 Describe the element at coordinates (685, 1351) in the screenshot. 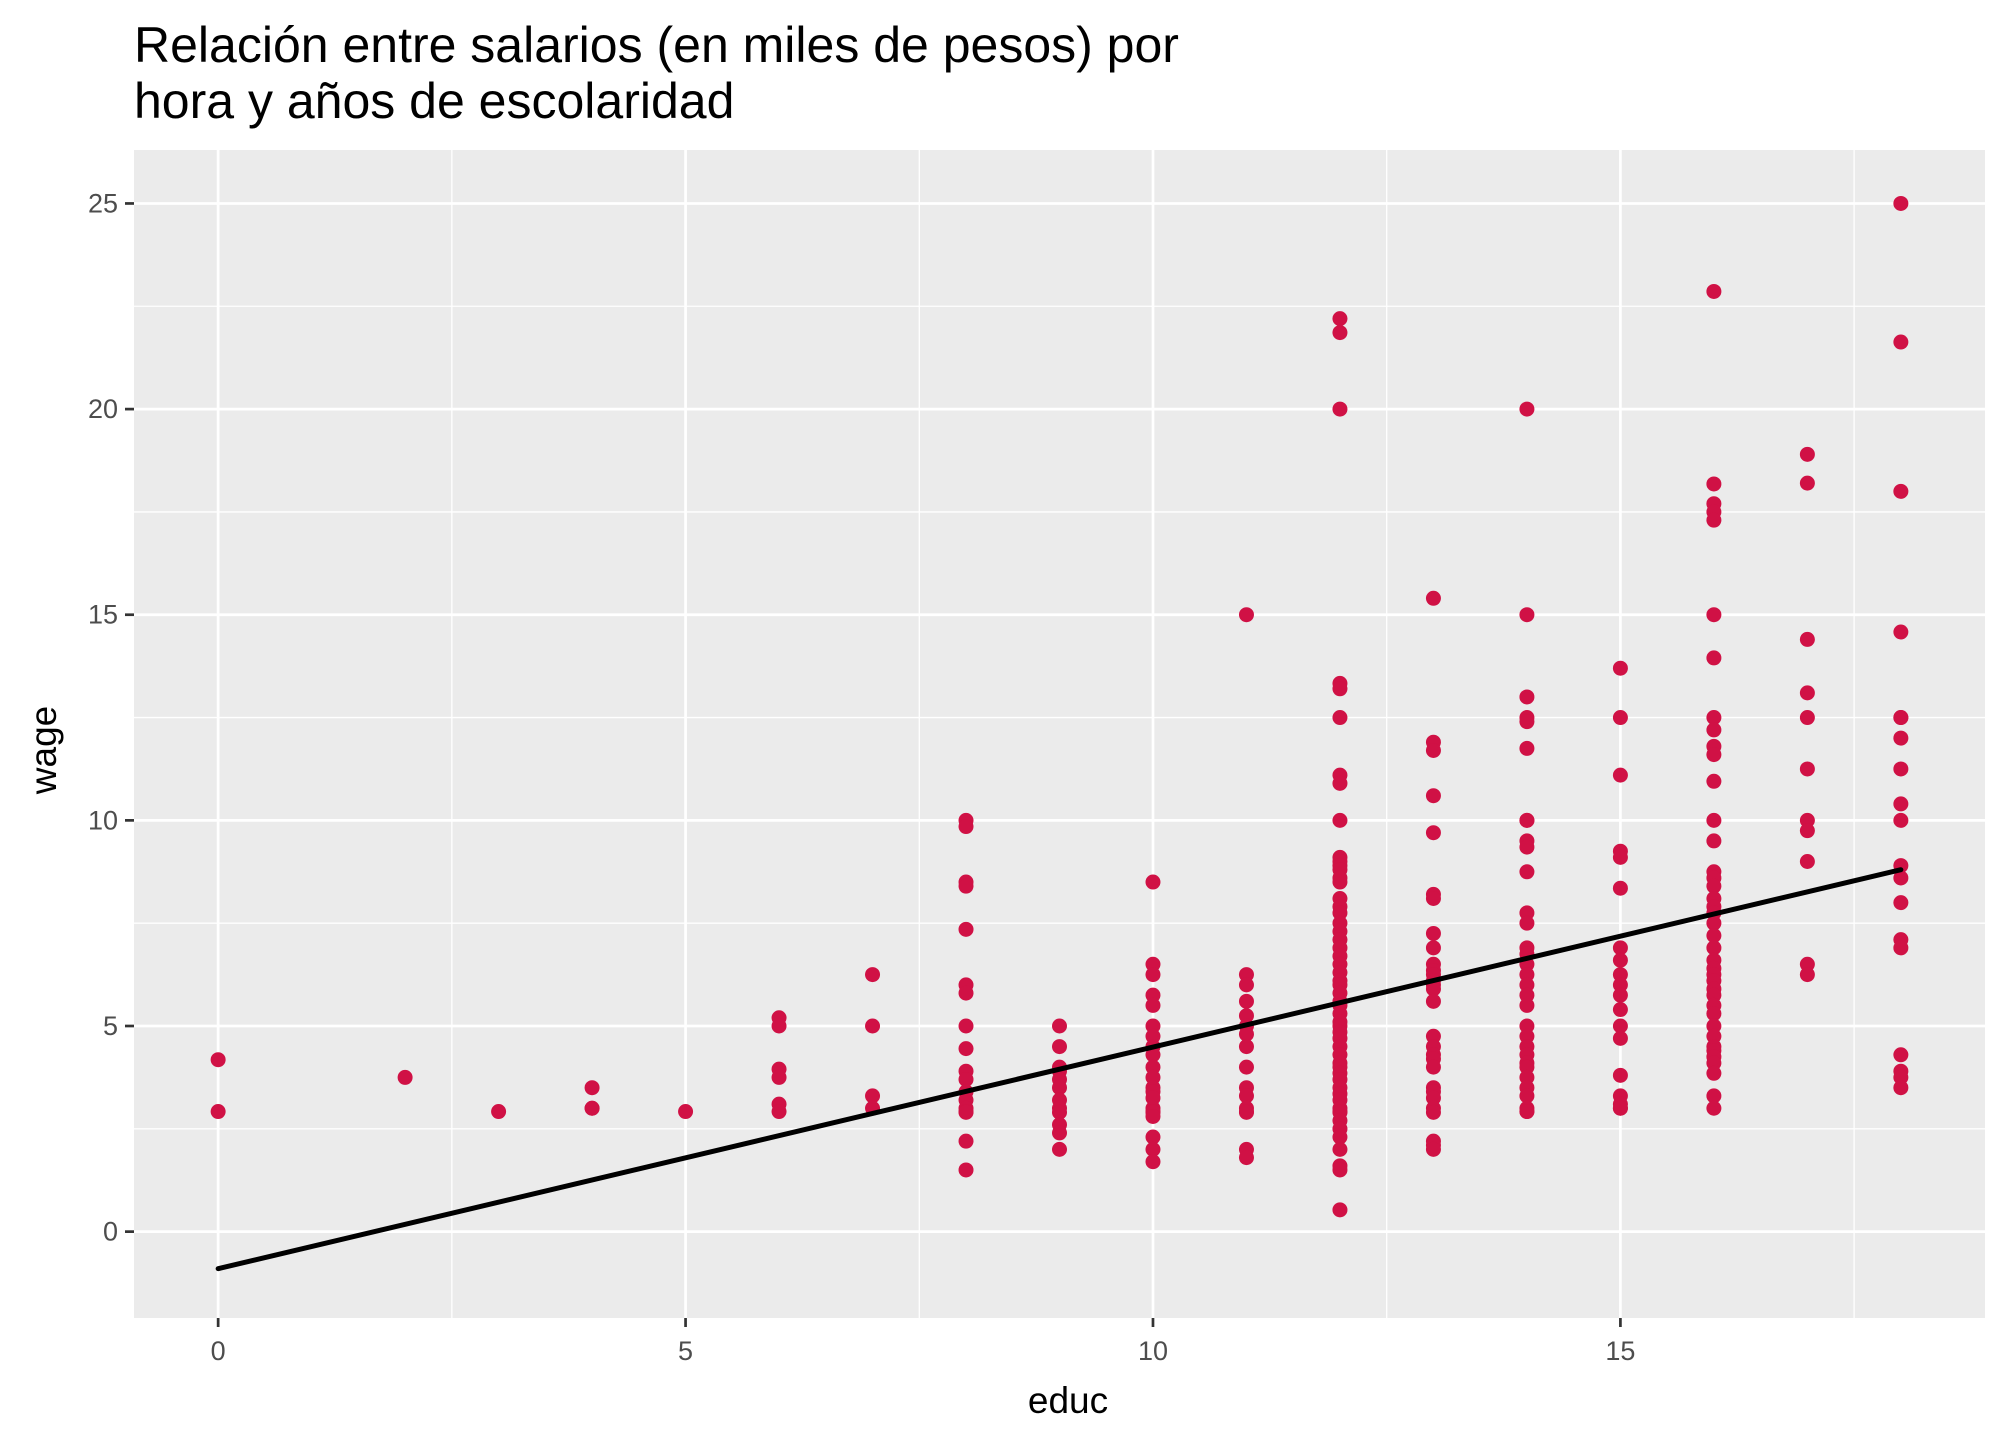

I see `x-tick-label: 5` at that location.